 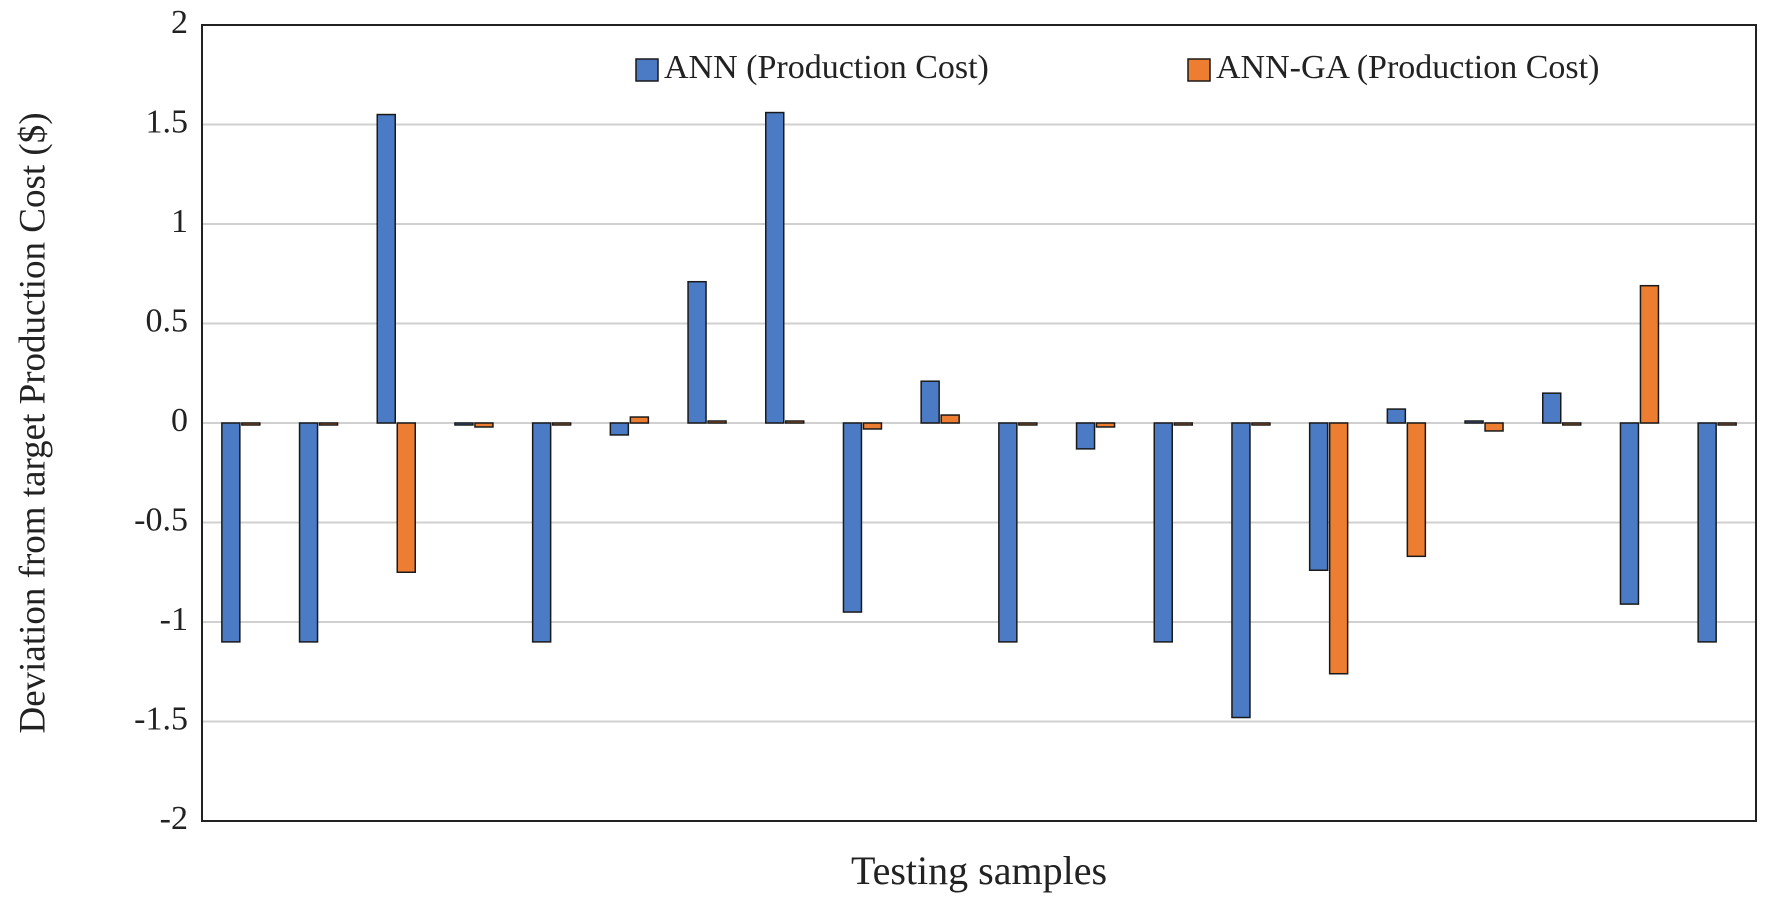 I want to click on y-tick-label: 0.5, so click(x=167, y=320).